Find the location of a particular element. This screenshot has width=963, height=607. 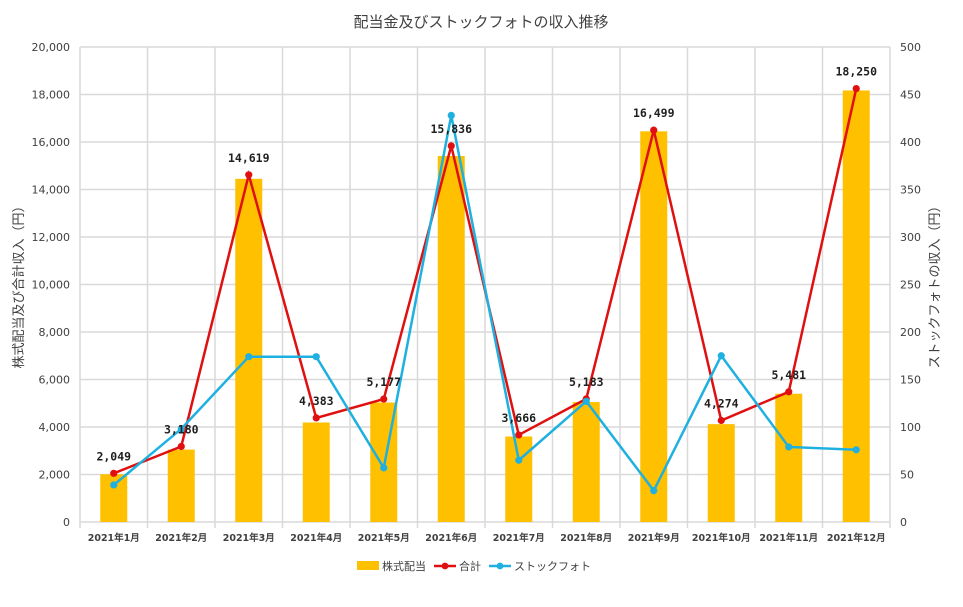

x-tick-label: 2021年2月 is located at coordinates (181, 538).